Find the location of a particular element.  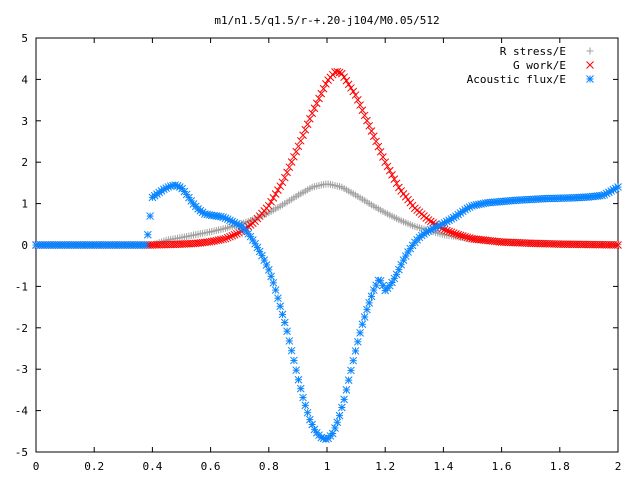

y-tick-label: -2 is located at coordinates (21, 328).